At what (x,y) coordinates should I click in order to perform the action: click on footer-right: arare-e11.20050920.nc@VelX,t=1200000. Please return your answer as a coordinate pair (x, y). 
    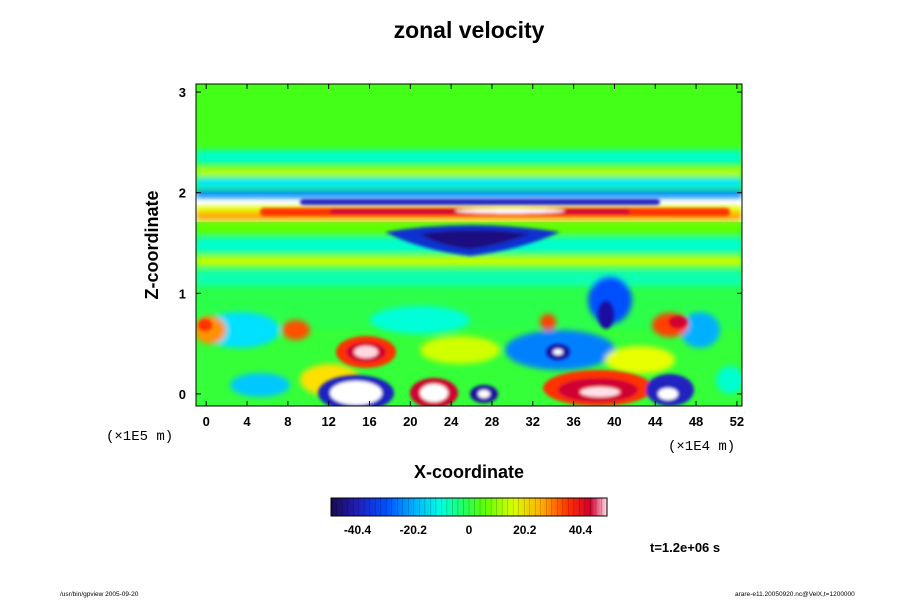
    Looking at the image, I should click on (795, 594).